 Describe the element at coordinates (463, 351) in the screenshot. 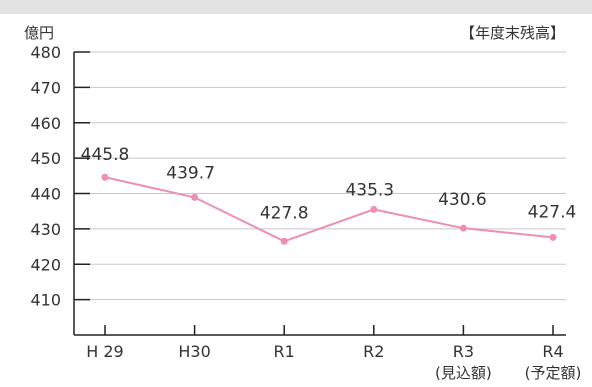

I see `x-tick-label-4: R3` at that location.